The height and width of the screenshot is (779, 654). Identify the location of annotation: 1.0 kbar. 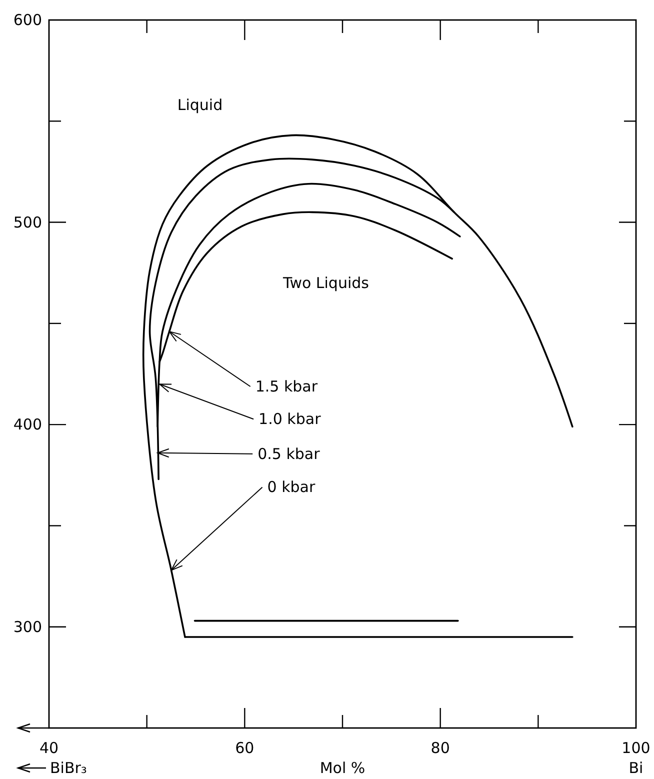
(290, 419).